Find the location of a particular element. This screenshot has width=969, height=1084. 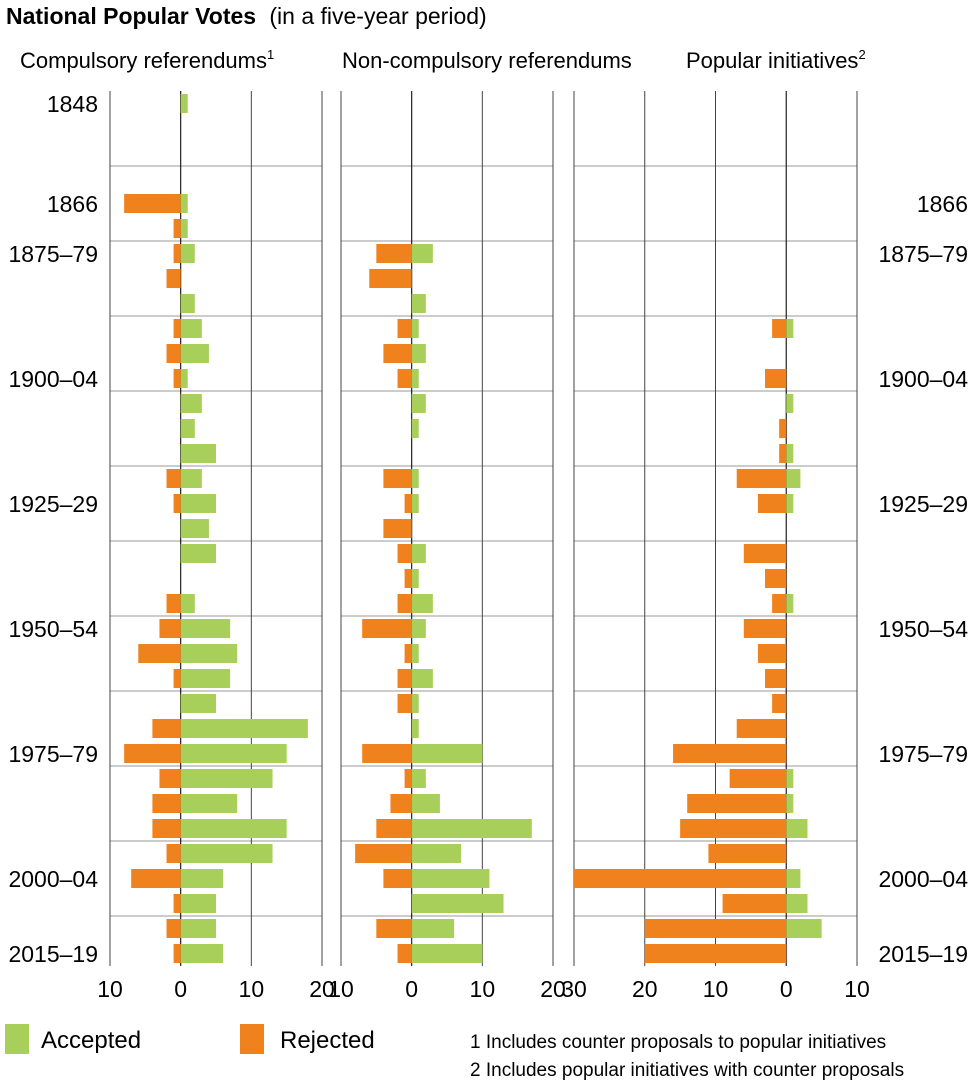

chart-subtitle: (in a five-year period) is located at coordinates (377, 16).